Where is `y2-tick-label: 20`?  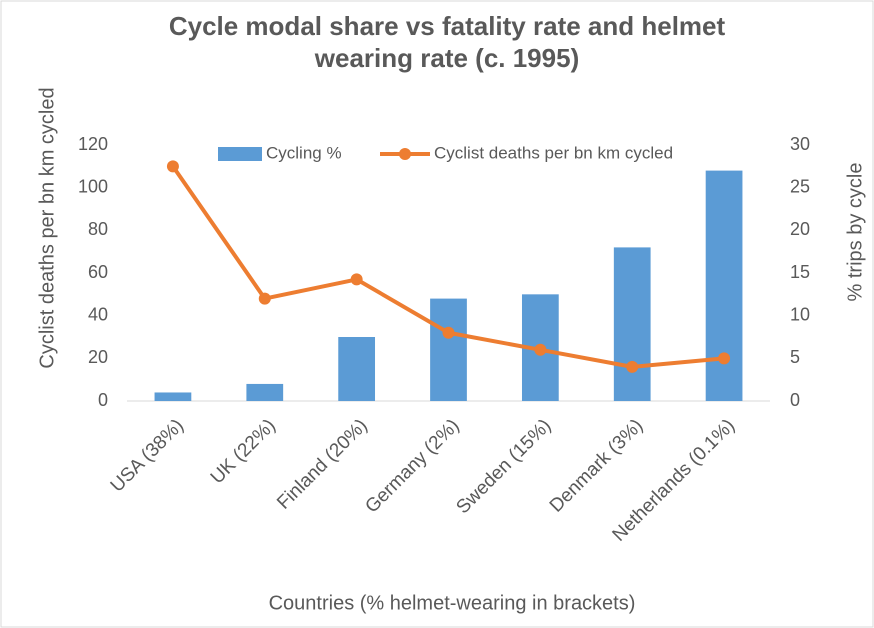
y2-tick-label: 20 is located at coordinates (800, 229).